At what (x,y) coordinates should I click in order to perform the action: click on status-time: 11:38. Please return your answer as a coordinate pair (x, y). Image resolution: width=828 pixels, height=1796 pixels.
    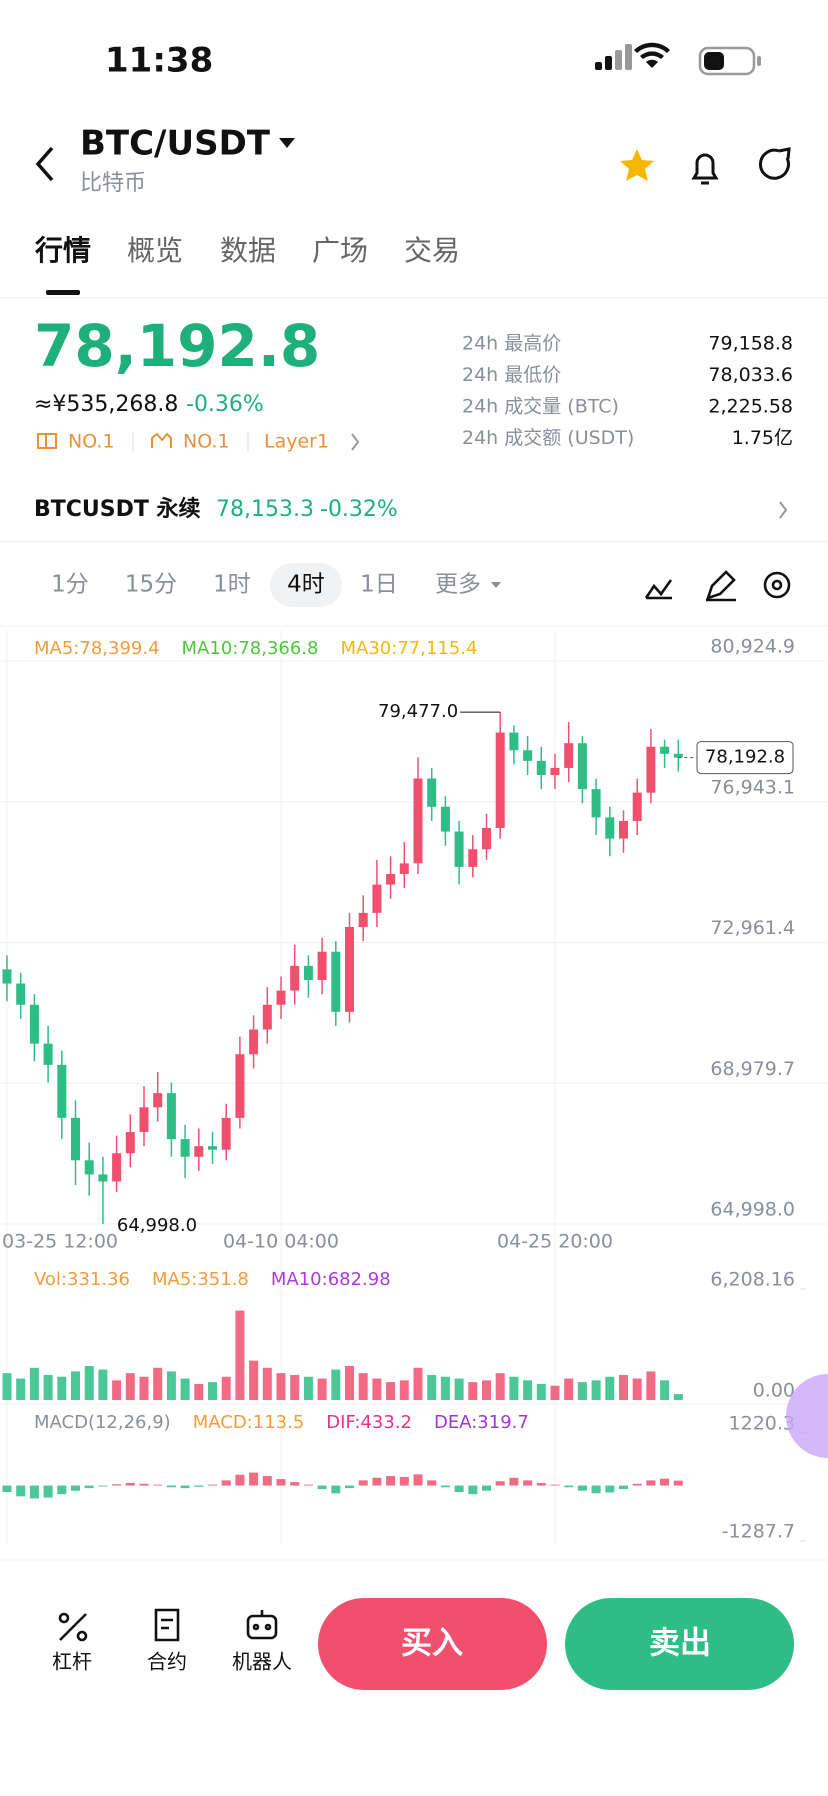
    Looking at the image, I should click on (159, 61).